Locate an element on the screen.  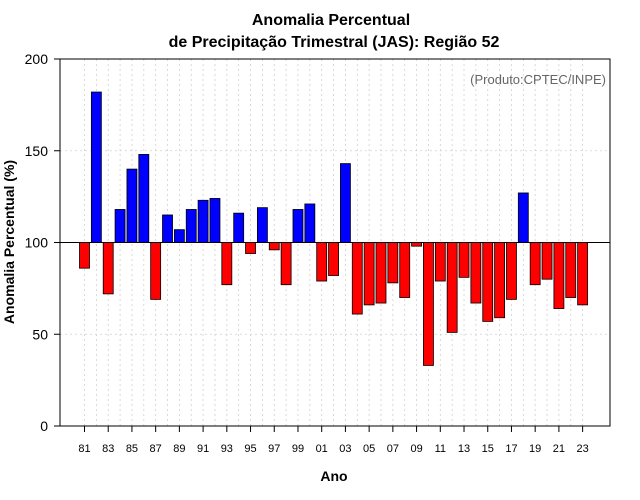
x-tick-label-09: 09 is located at coordinates (416, 449).